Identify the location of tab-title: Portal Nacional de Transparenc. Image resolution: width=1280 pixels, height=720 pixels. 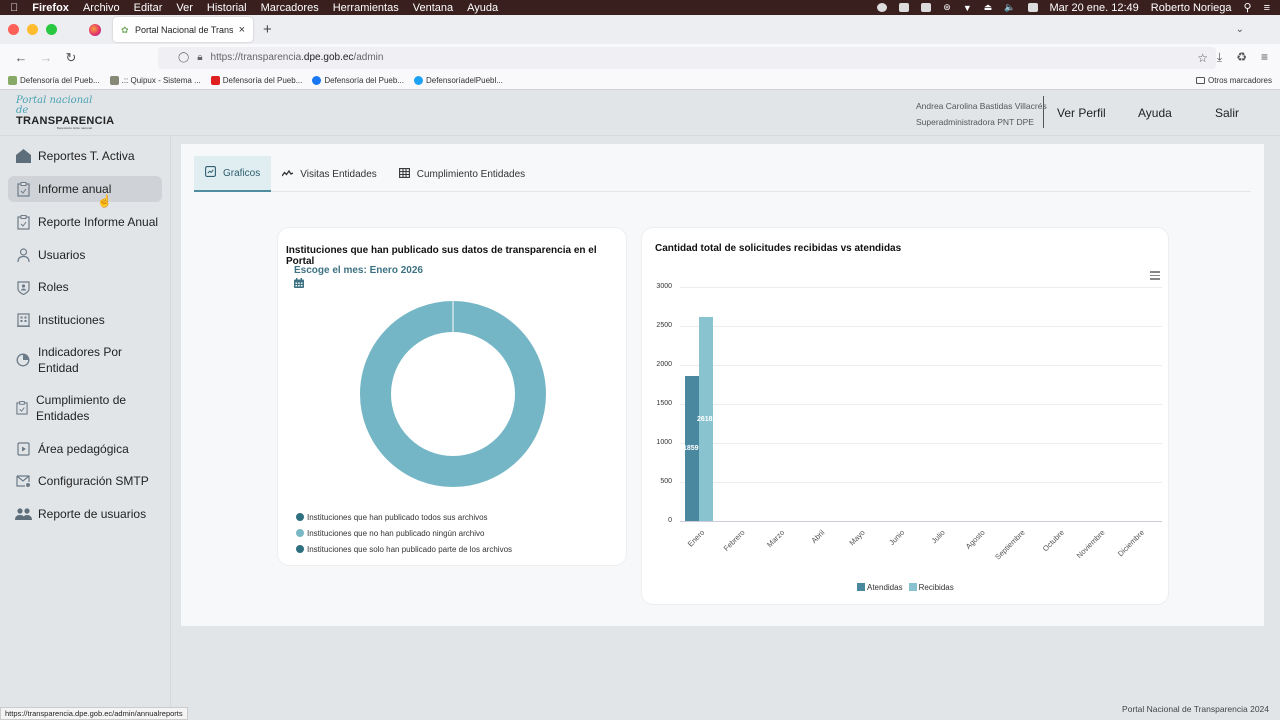
(184, 29).